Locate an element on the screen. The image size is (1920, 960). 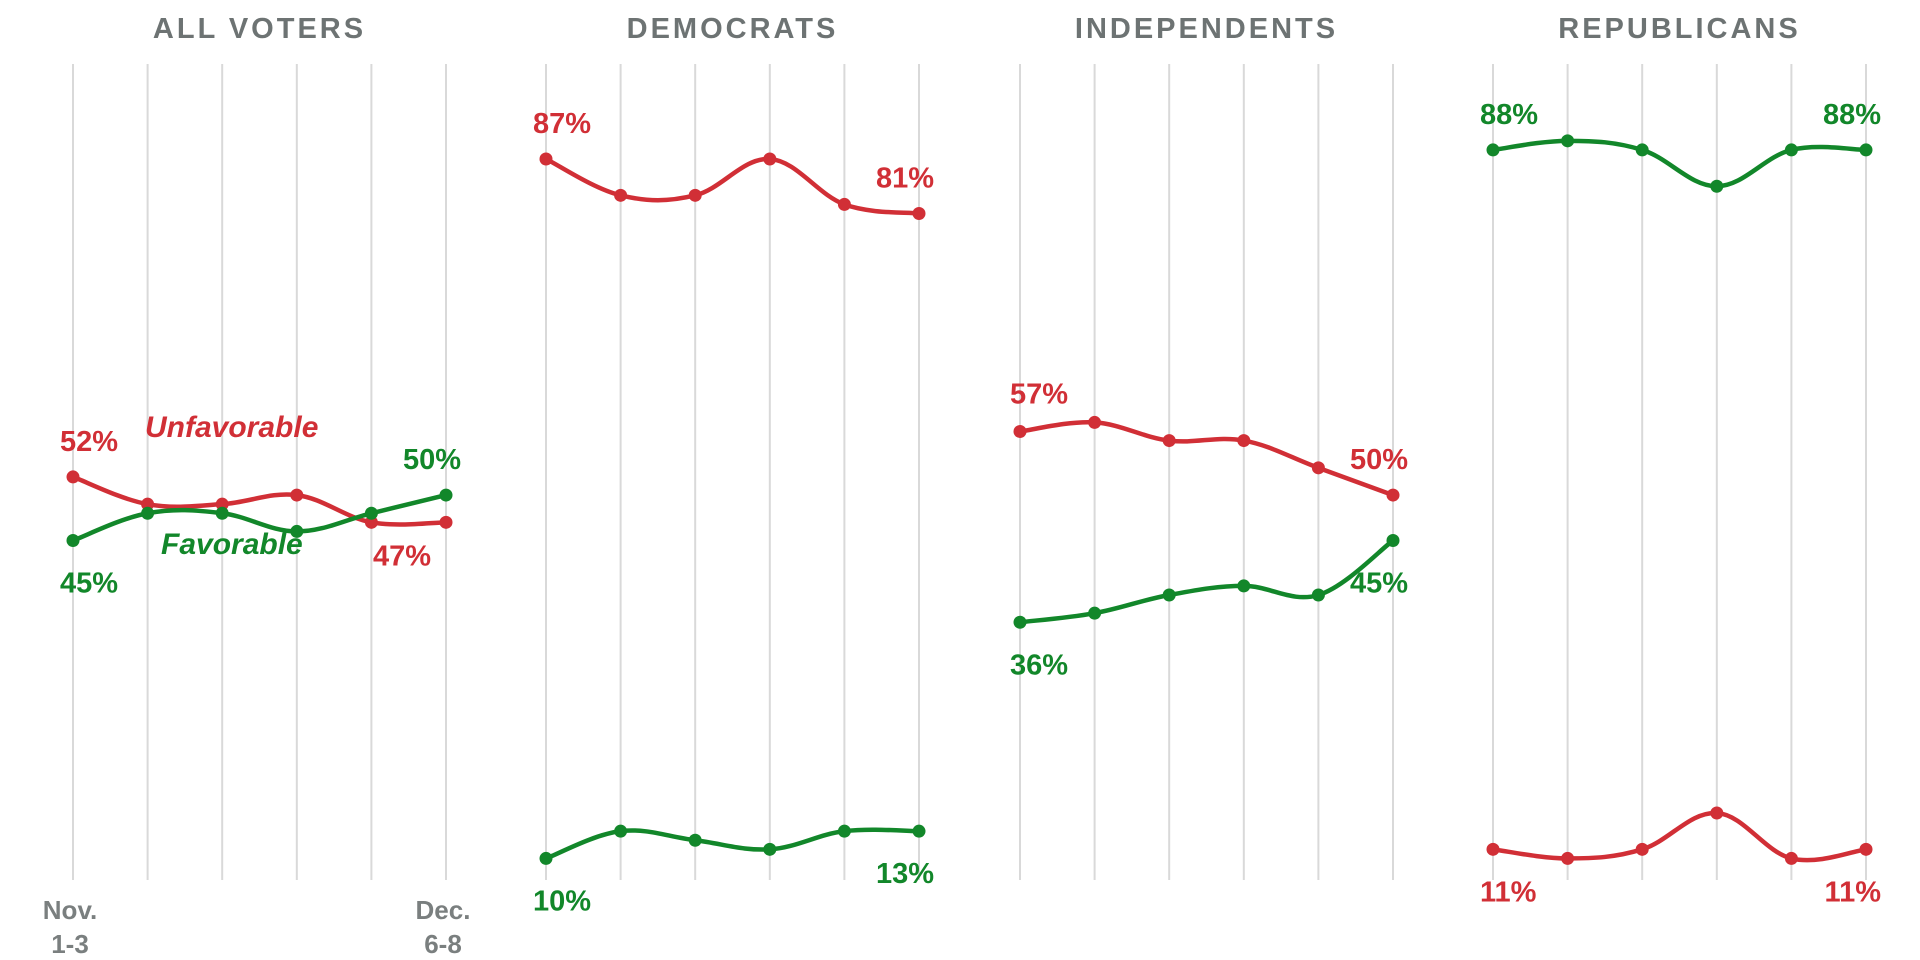
data-label: 13% is located at coordinates (905, 874).